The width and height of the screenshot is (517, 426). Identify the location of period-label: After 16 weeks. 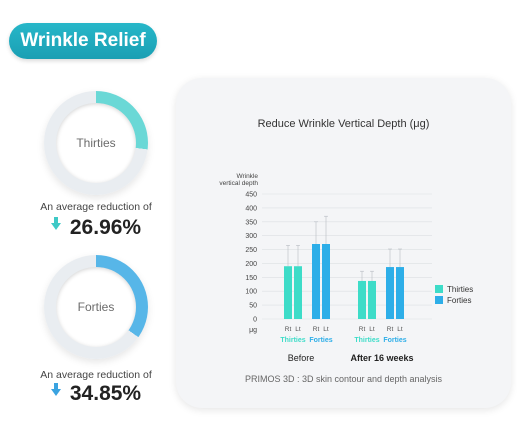
(381, 358).